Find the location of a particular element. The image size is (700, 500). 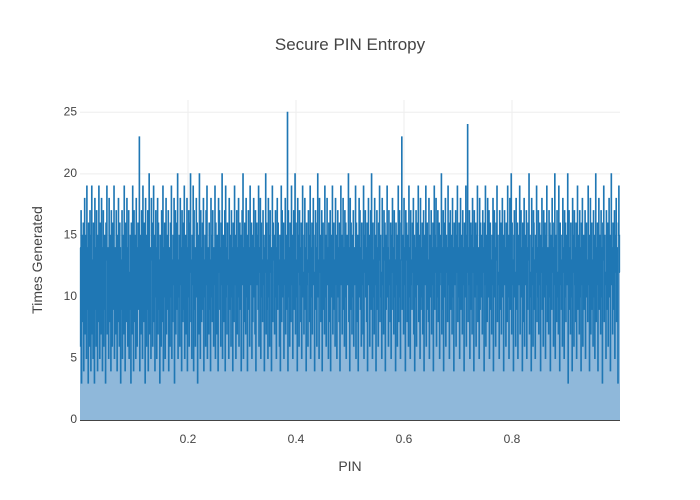

y-tick-label: 10 is located at coordinates (71, 296).